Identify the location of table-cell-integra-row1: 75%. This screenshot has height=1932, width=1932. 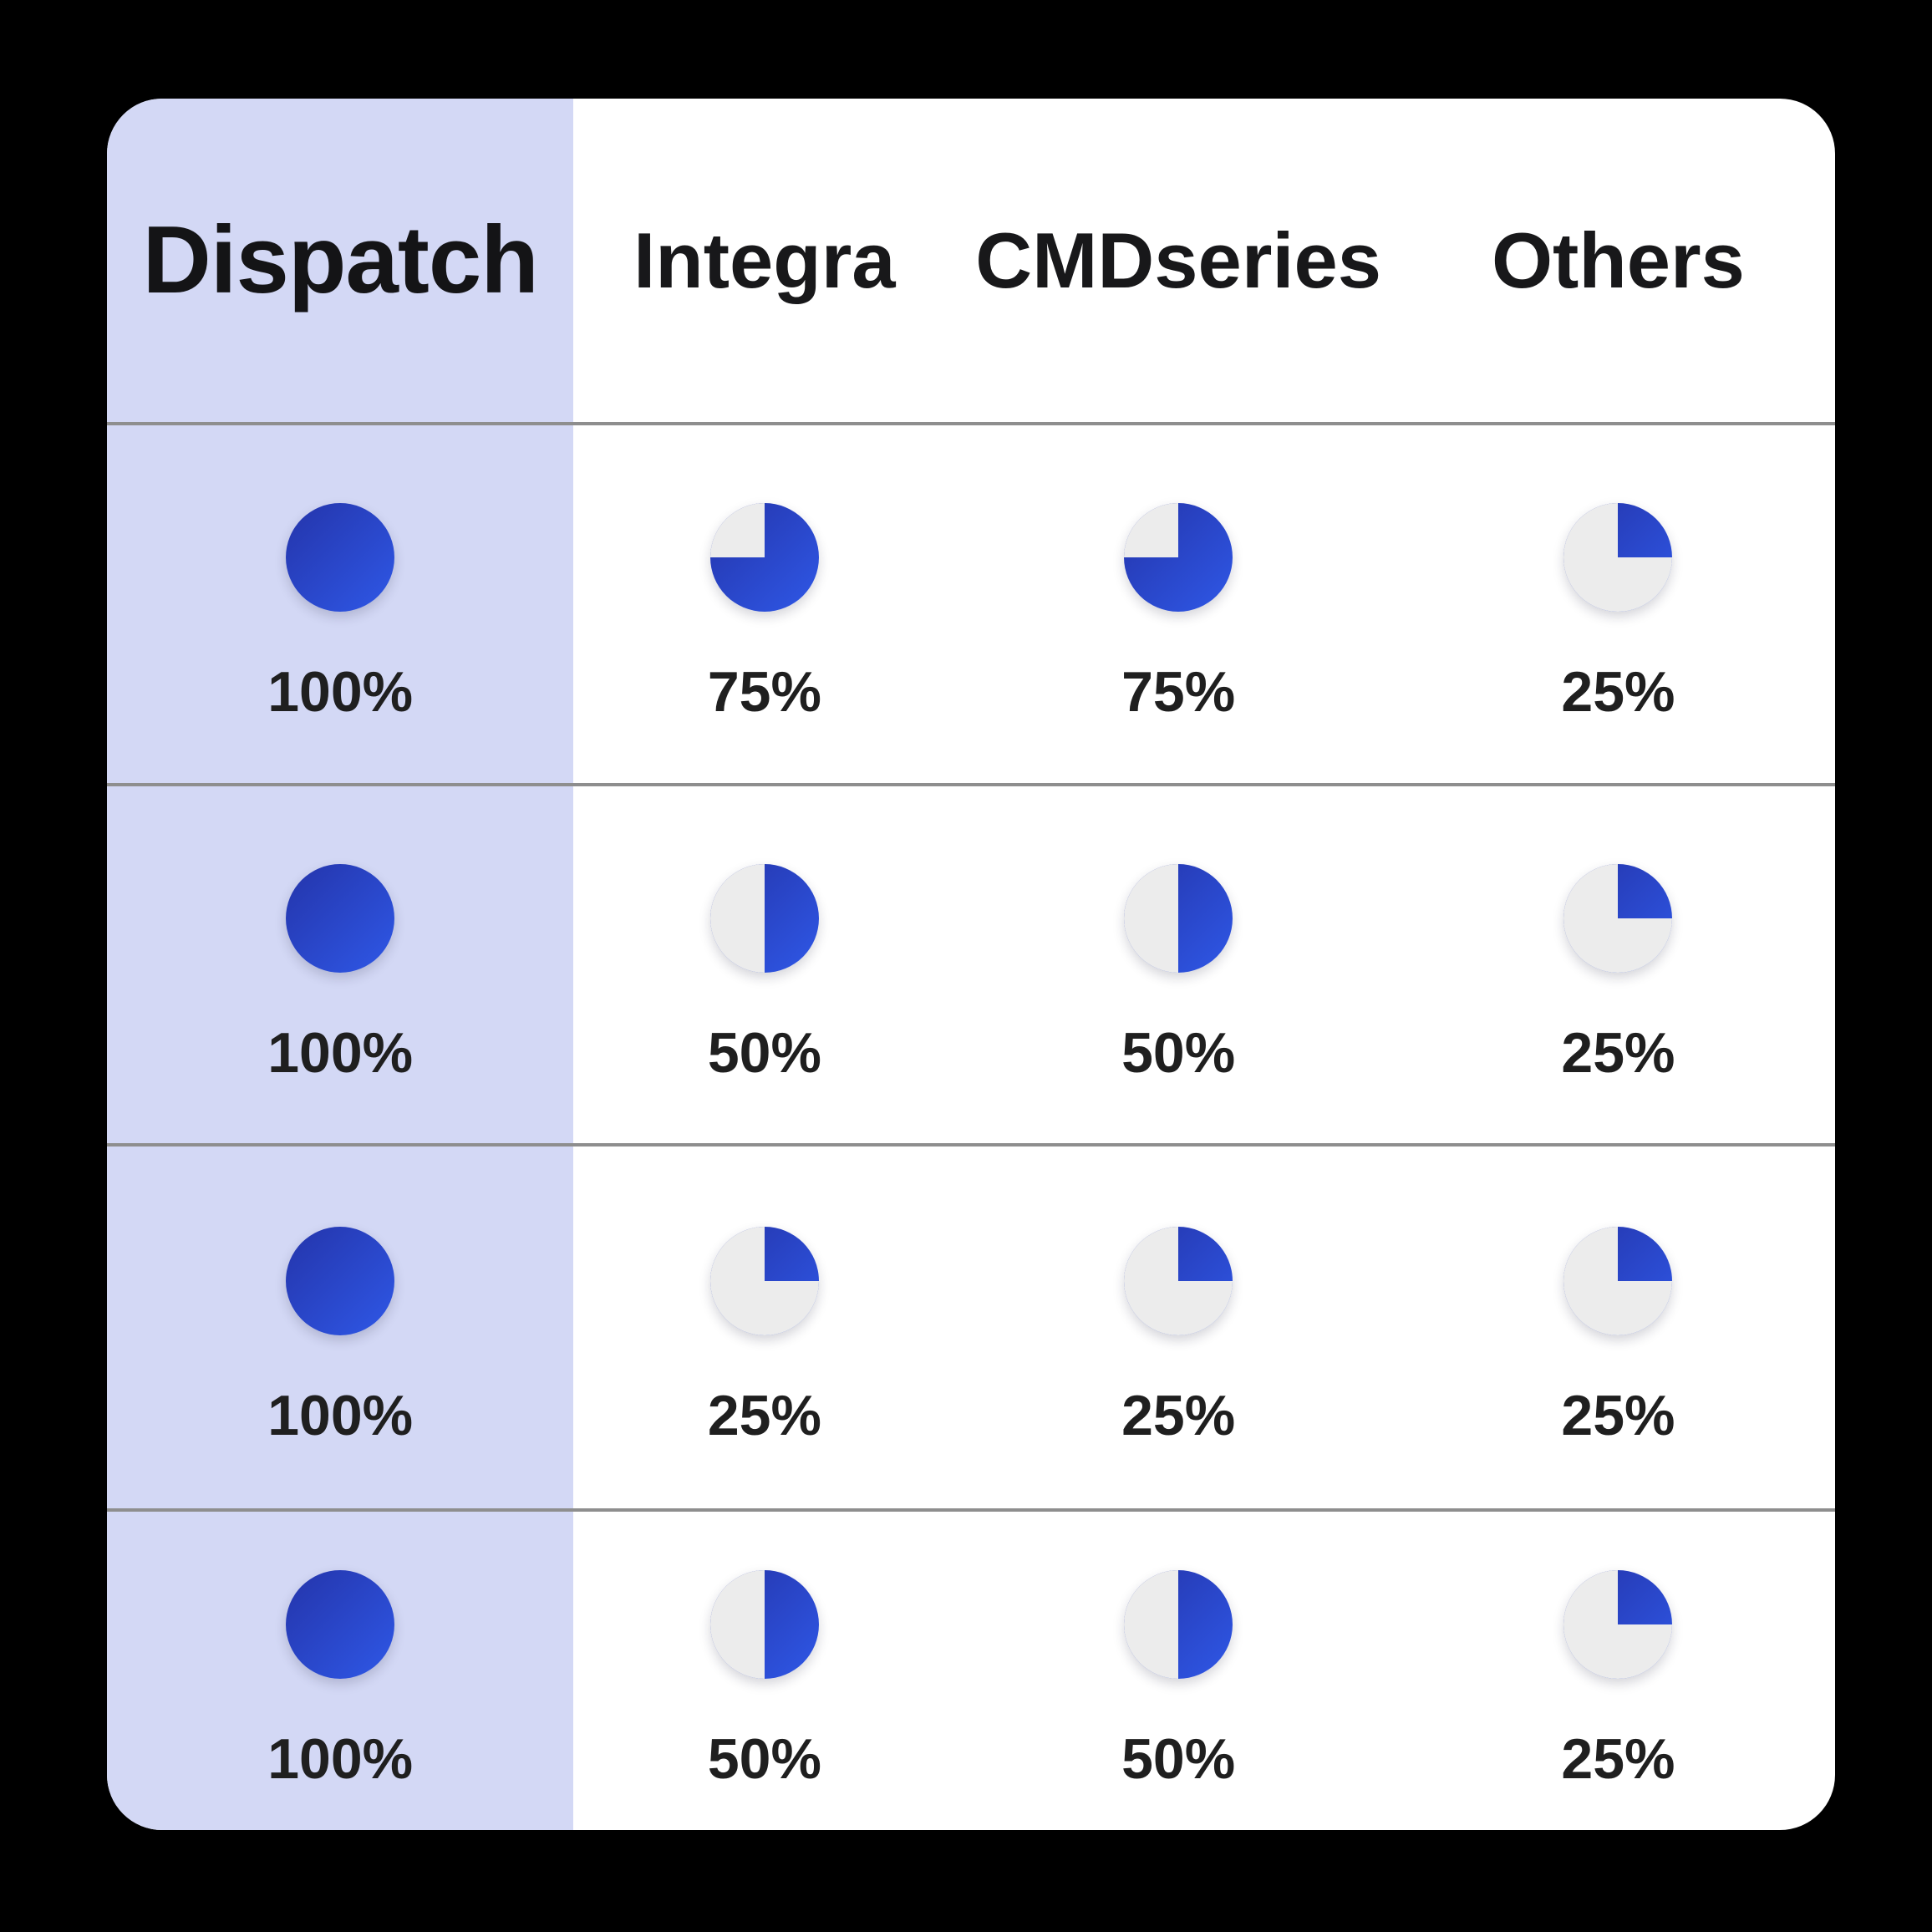
(764, 602).